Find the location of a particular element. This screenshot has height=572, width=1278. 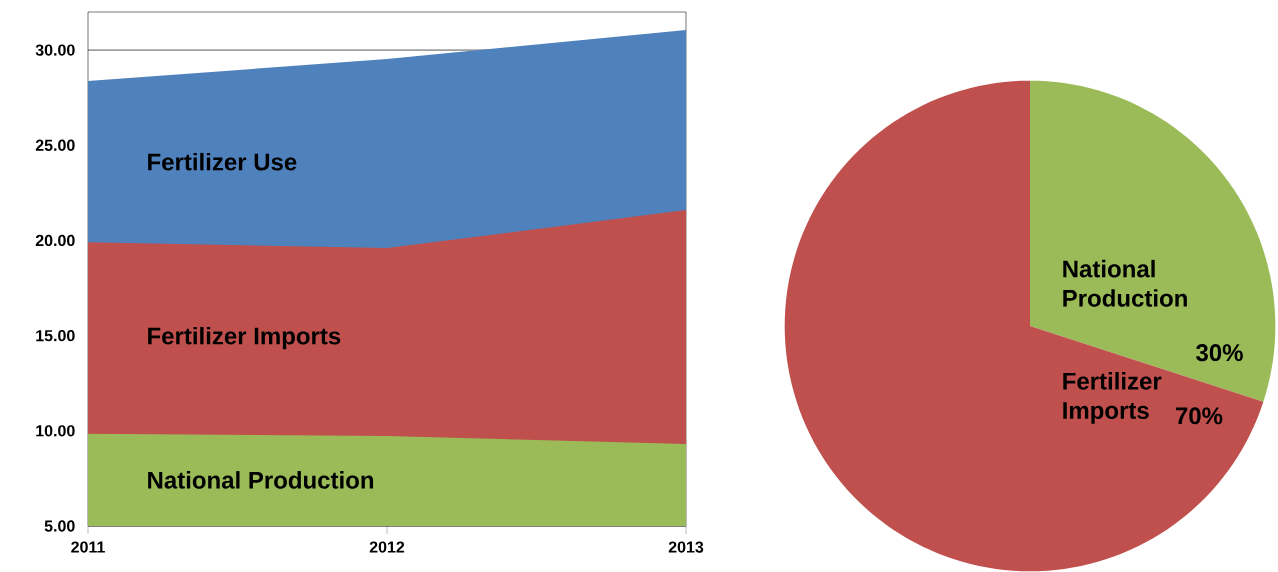

y-tick-label: 20.00 is located at coordinates (55, 240).